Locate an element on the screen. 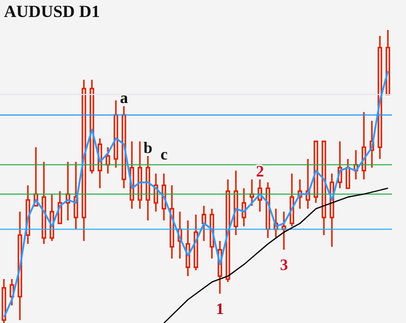  annotation: 1 is located at coordinates (220, 309).